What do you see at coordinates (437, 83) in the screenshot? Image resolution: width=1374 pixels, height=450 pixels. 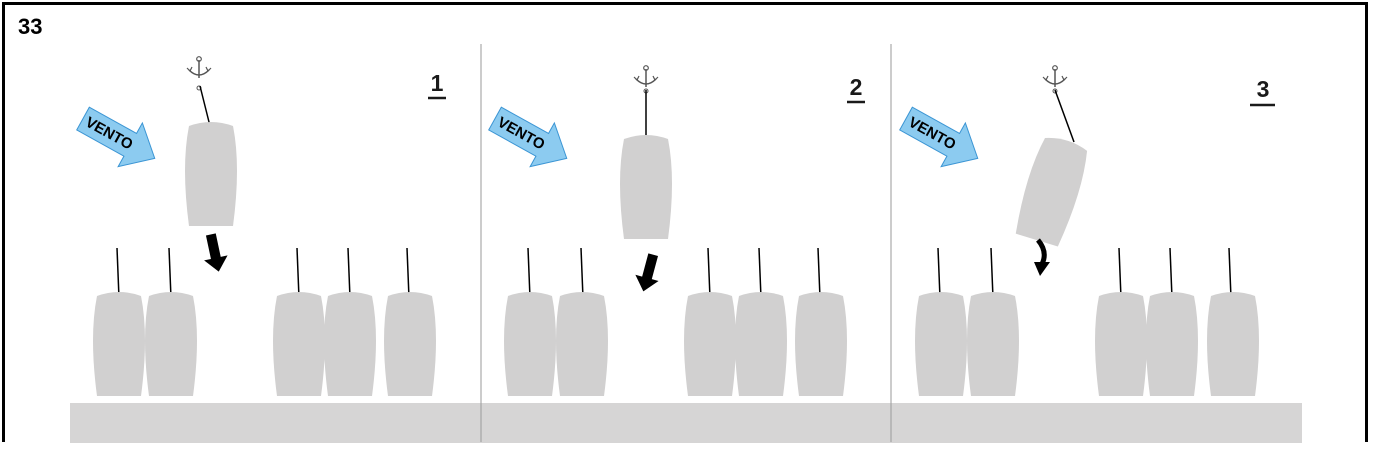 I see `step-number: 1` at bounding box center [437, 83].